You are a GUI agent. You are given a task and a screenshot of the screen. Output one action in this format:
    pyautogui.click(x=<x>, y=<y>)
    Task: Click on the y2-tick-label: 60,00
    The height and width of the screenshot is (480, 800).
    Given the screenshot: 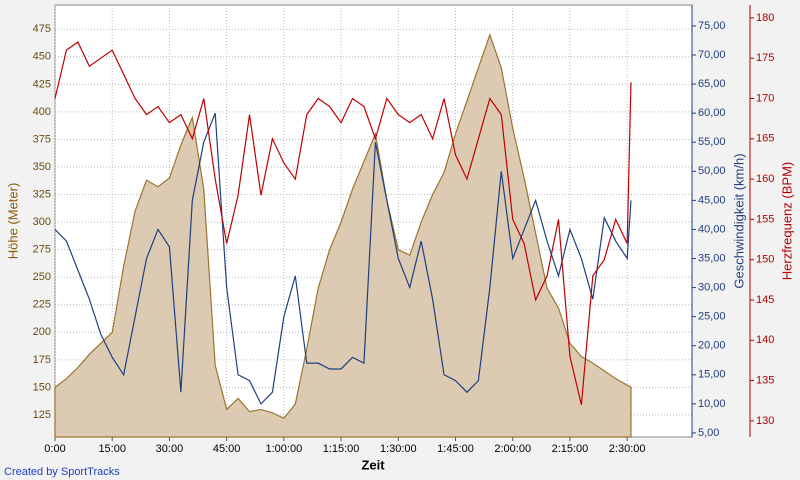 What is the action you would take?
    pyautogui.click(x=712, y=113)
    